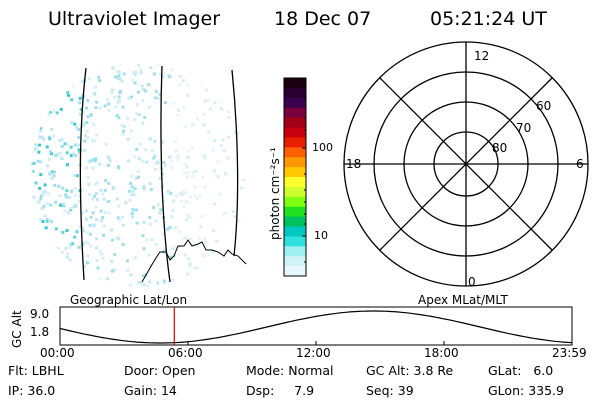 Image resolution: width=600 pixels, height=400 pixels. I want to click on alt-tick-1-8: 1.8, so click(40, 332).